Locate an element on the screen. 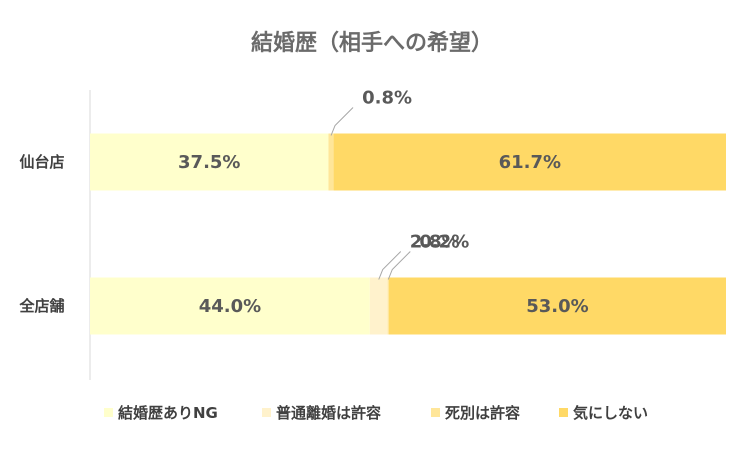 This screenshot has width=750, height=450. legend-label: 結婚歴ありNG is located at coordinates (168, 413).